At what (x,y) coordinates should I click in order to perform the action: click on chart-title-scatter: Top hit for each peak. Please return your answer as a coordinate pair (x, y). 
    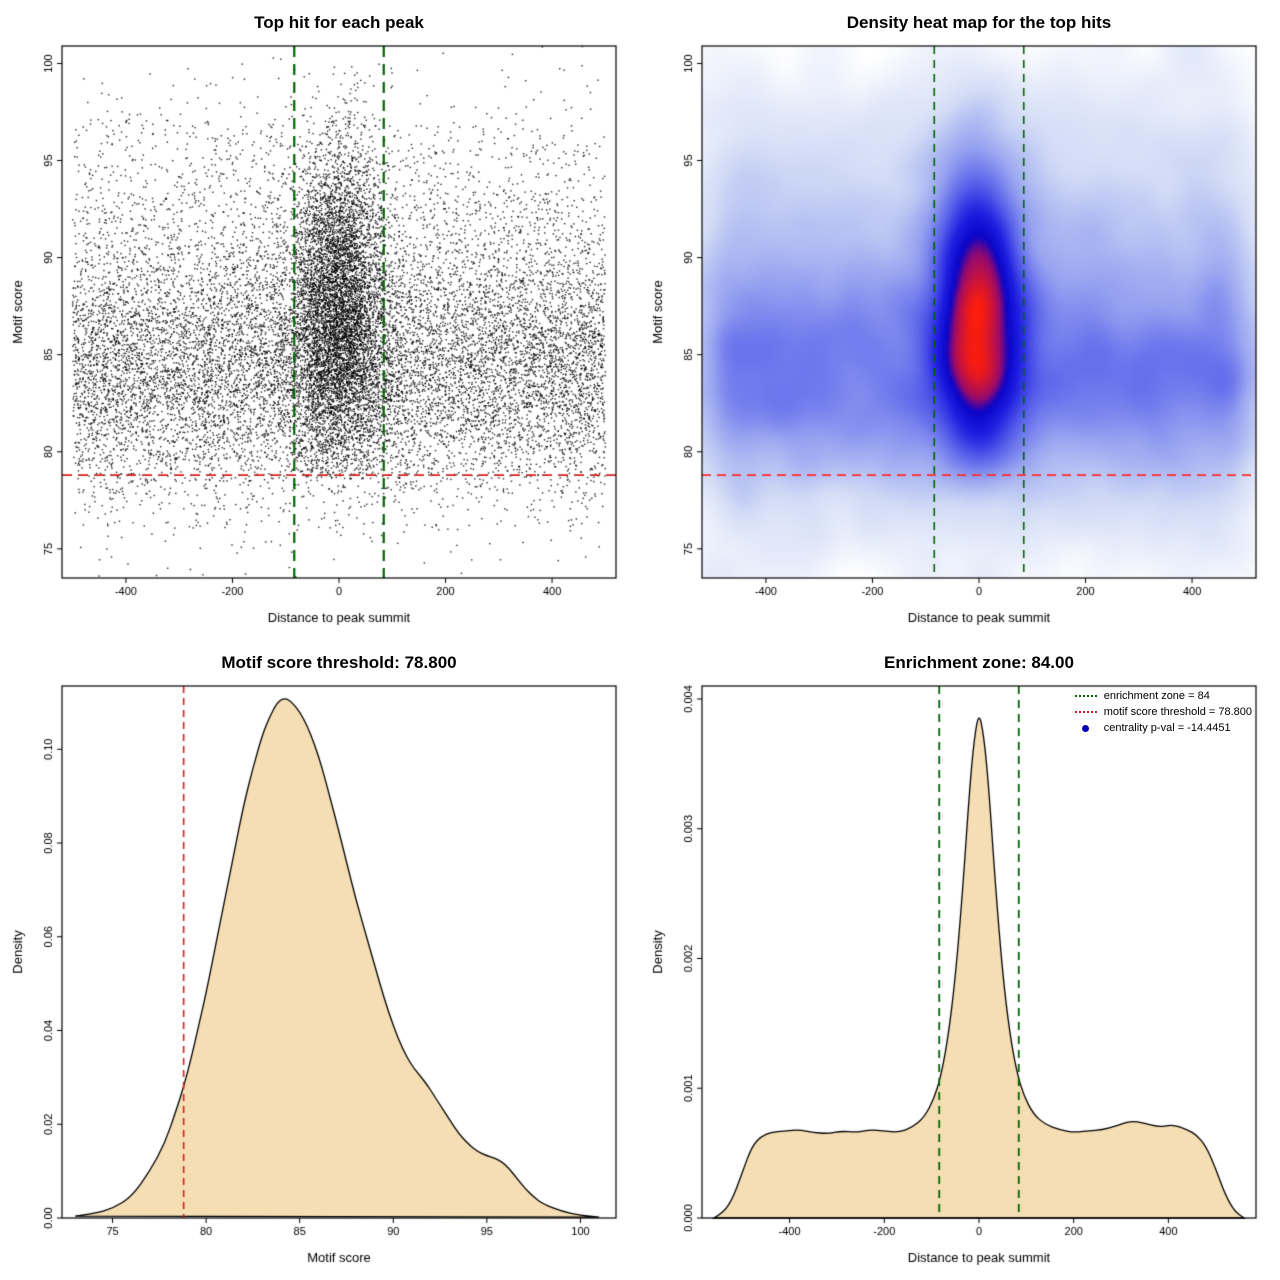
    Looking at the image, I should click on (339, 22).